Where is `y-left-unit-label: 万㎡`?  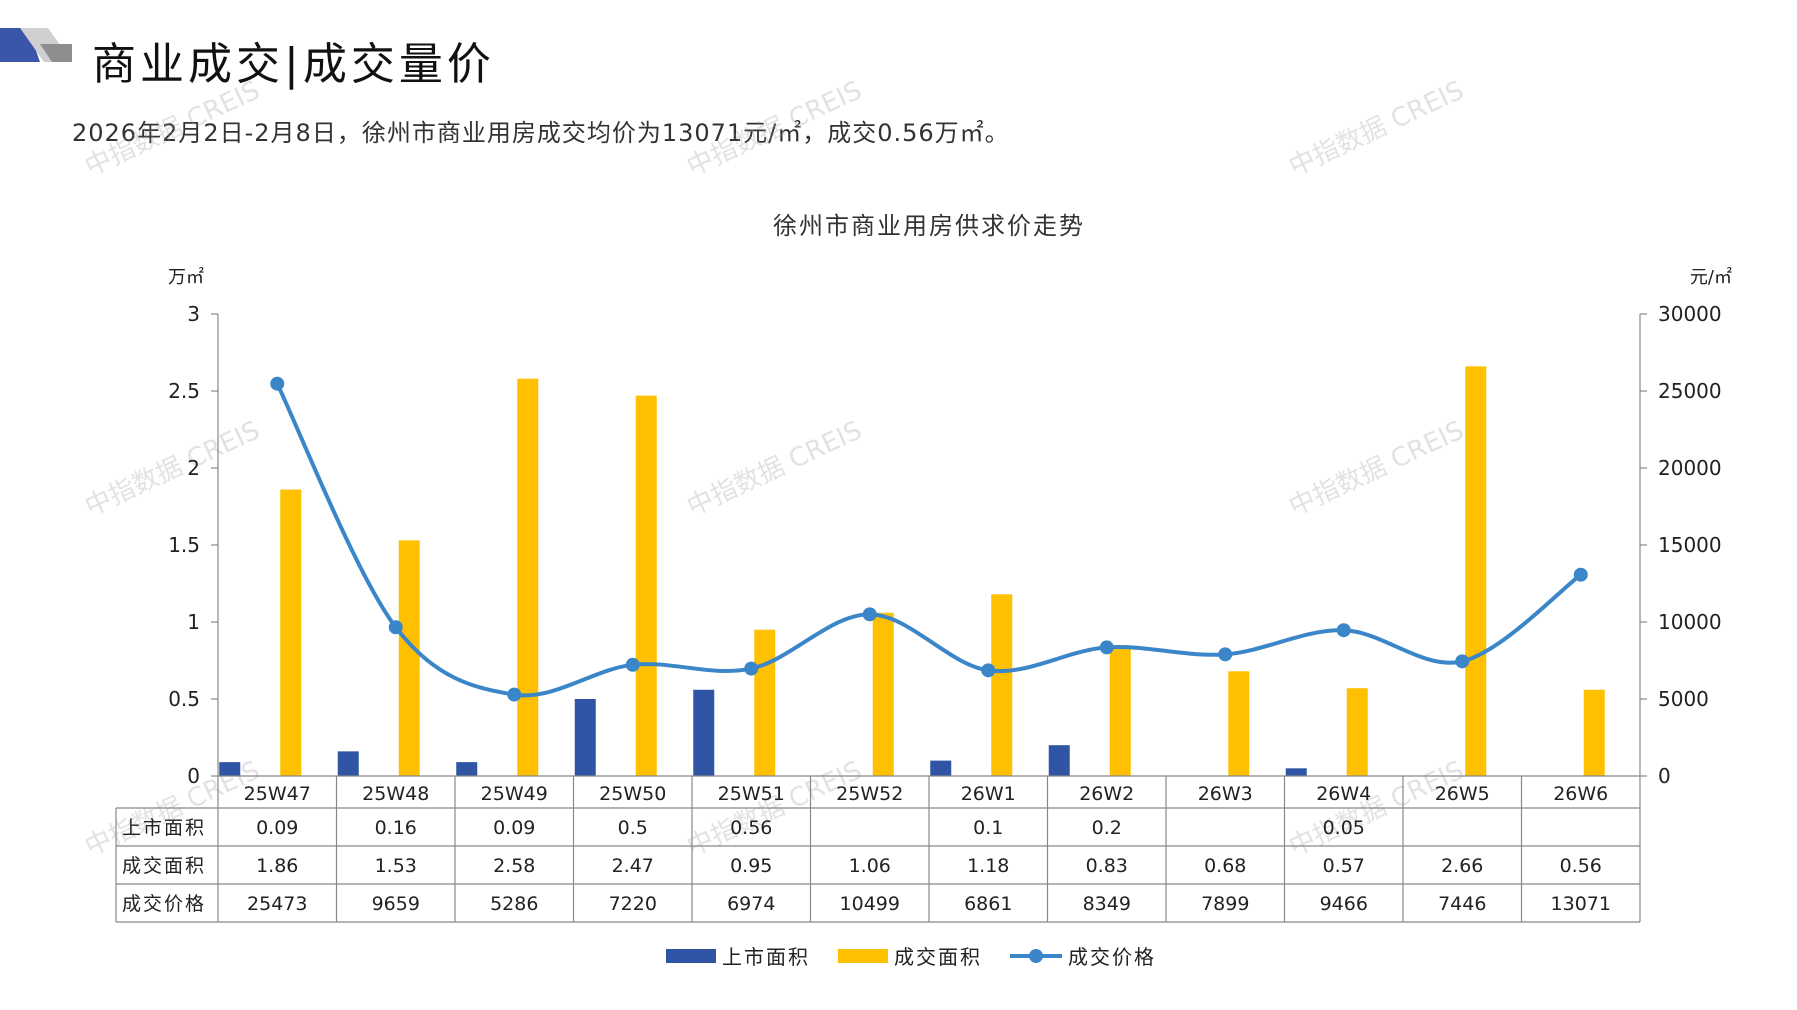 y-left-unit-label: 万㎡ is located at coordinates (186, 277).